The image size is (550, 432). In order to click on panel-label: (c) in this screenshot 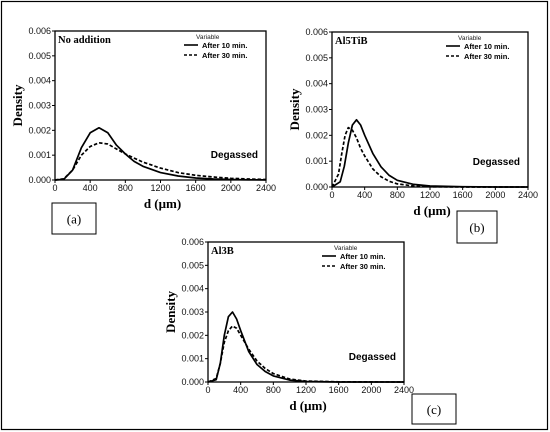, I will do `click(434, 409)`.